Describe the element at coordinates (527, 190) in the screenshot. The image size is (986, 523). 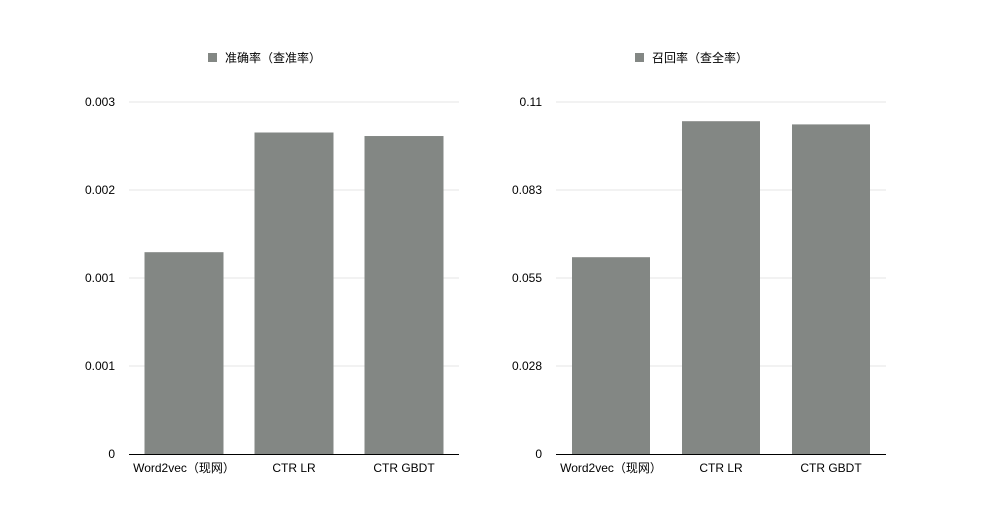
I see `y-tick-label: 0.083` at that location.